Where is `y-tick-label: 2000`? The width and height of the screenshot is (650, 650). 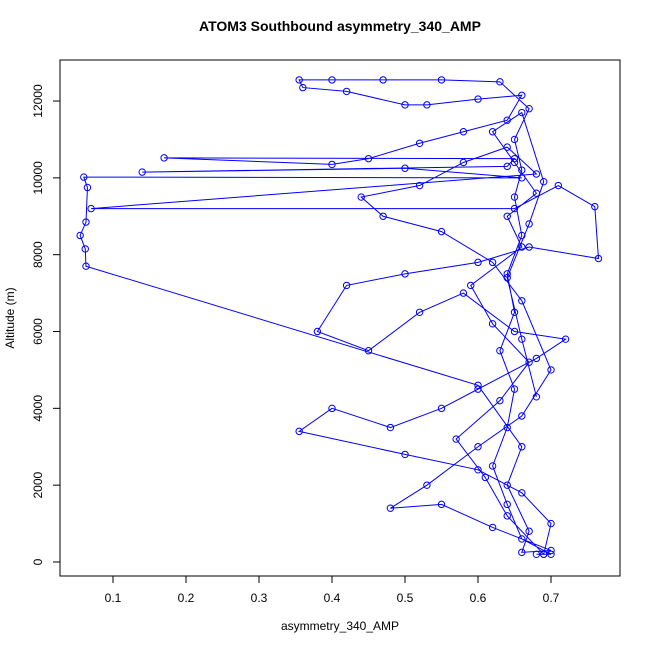
y-tick-label: 2000 is located at coordinates (38, 484).